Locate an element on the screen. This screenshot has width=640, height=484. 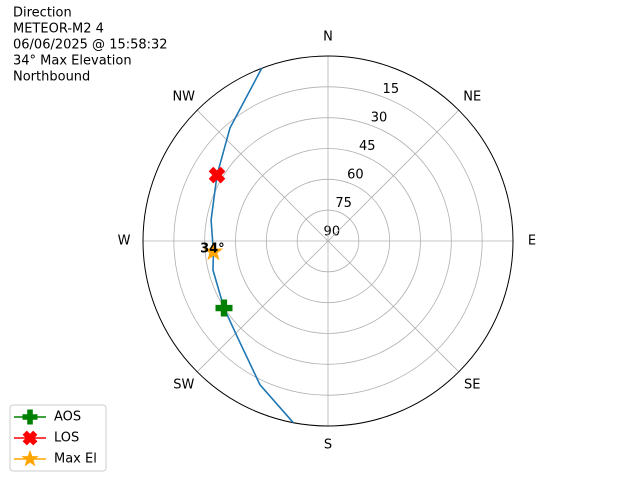
theta-tick-label: NW is located at coordinates (183, 96).